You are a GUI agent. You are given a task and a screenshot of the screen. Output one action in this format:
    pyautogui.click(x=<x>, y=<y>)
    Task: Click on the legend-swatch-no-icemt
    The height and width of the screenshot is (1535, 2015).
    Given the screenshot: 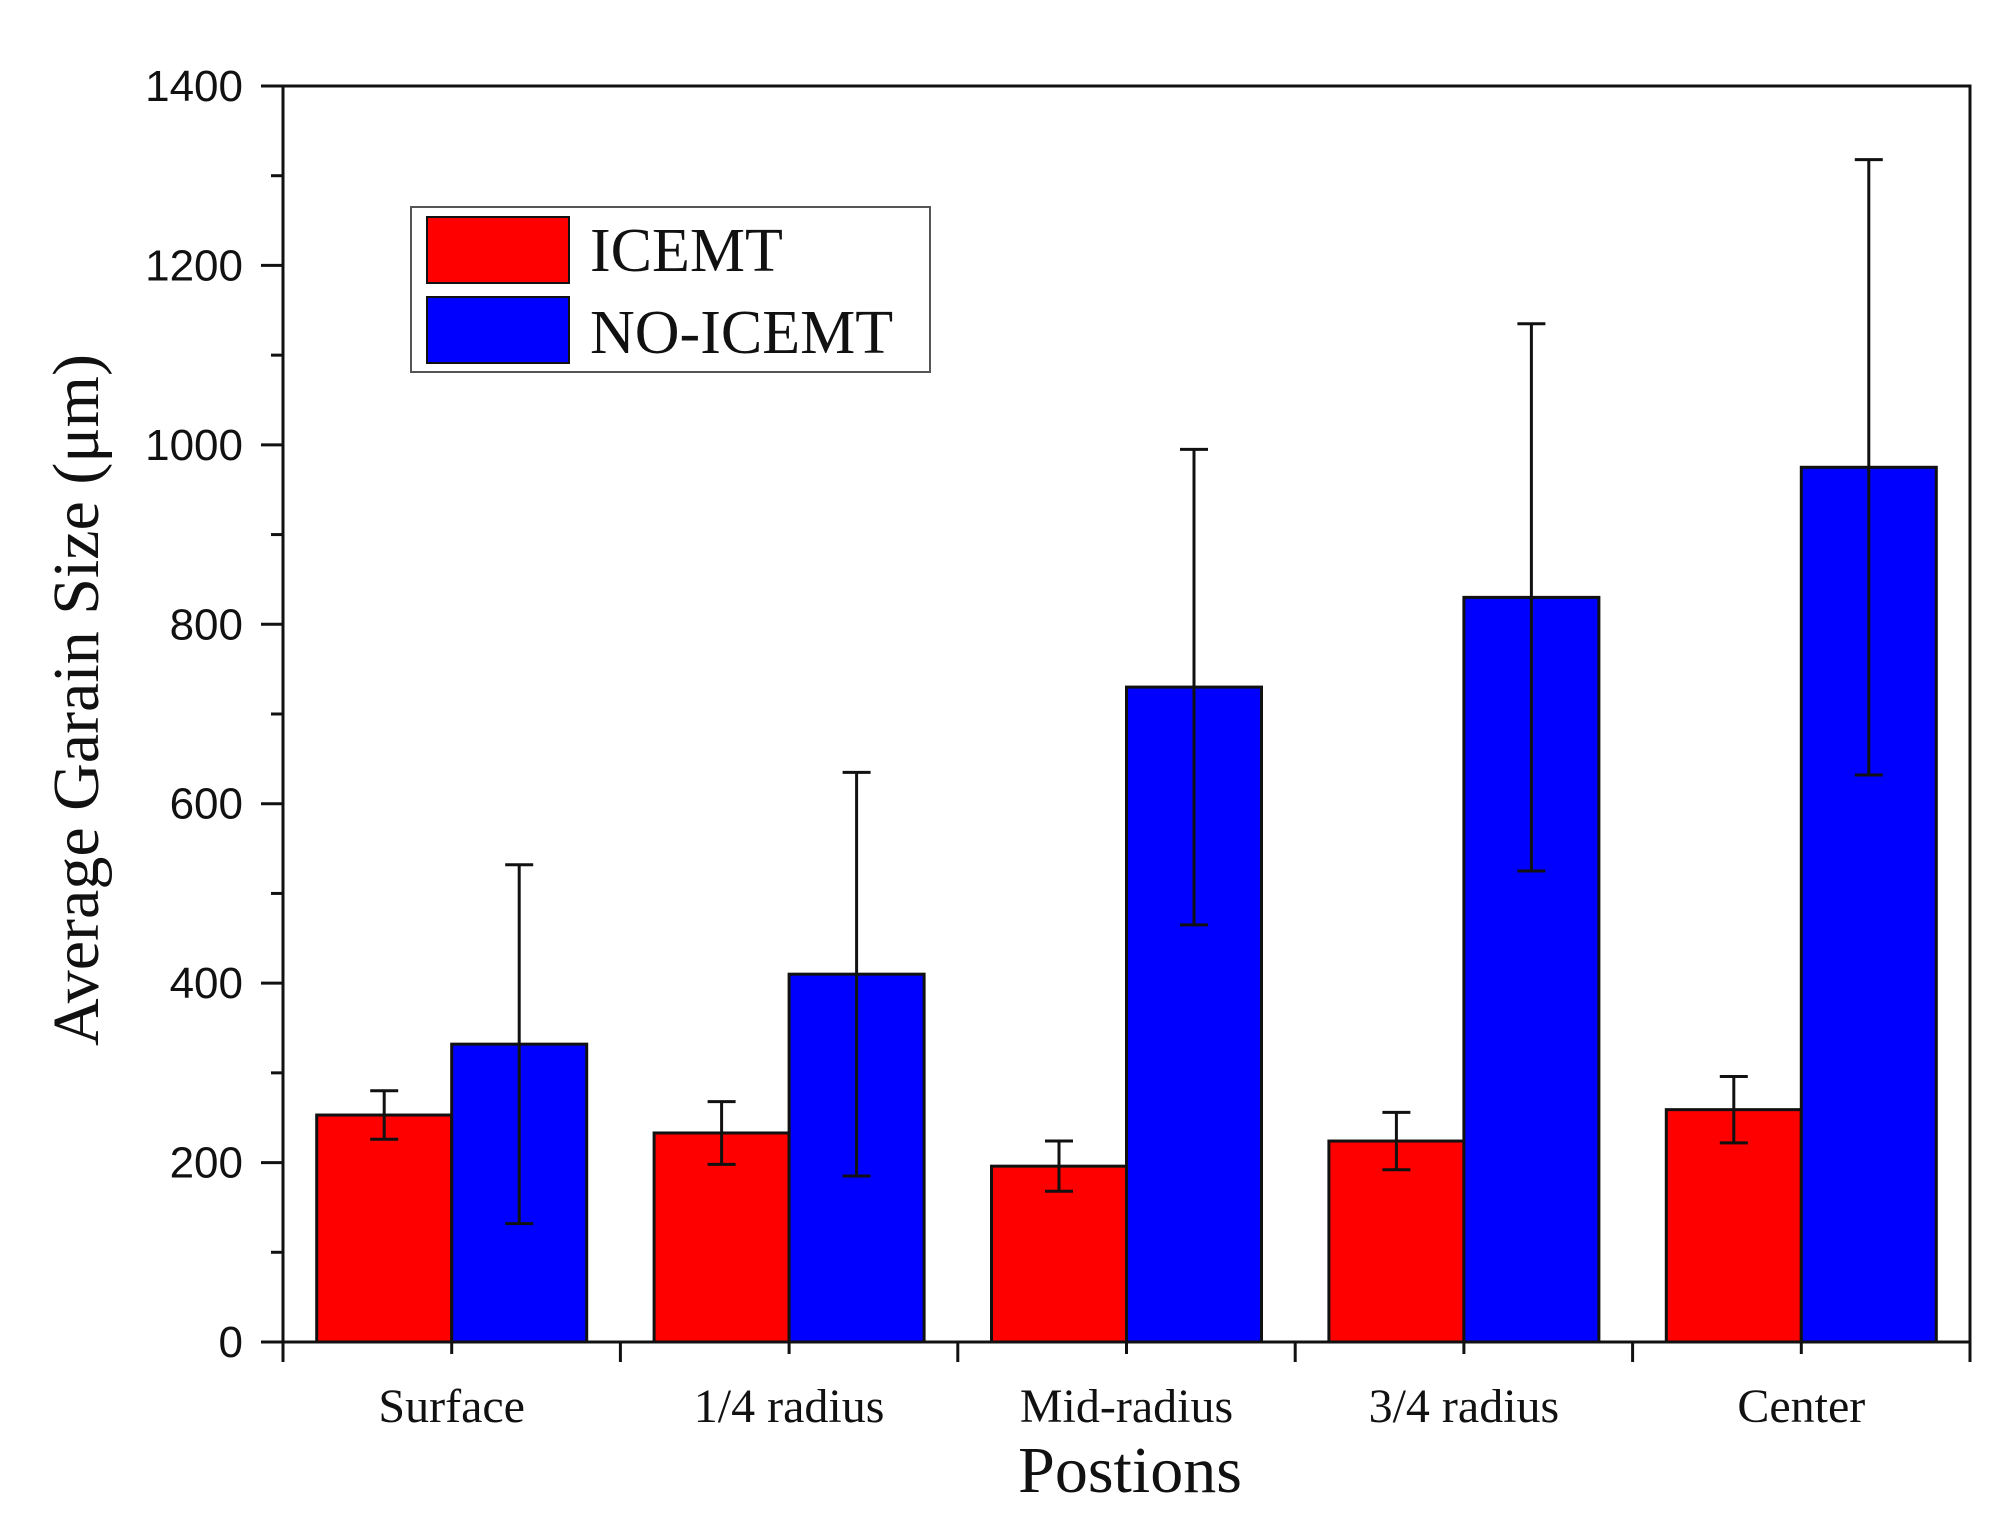 What is the action you would take?
    pyautogui.click(x=498, y=330)
    